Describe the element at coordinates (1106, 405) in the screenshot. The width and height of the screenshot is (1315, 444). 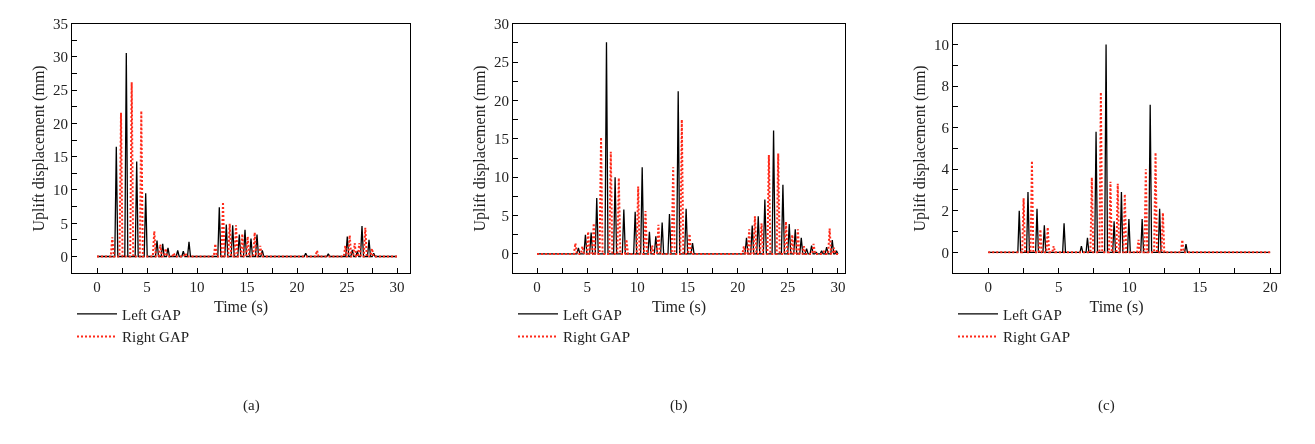
I see `text: (c)` at that location.